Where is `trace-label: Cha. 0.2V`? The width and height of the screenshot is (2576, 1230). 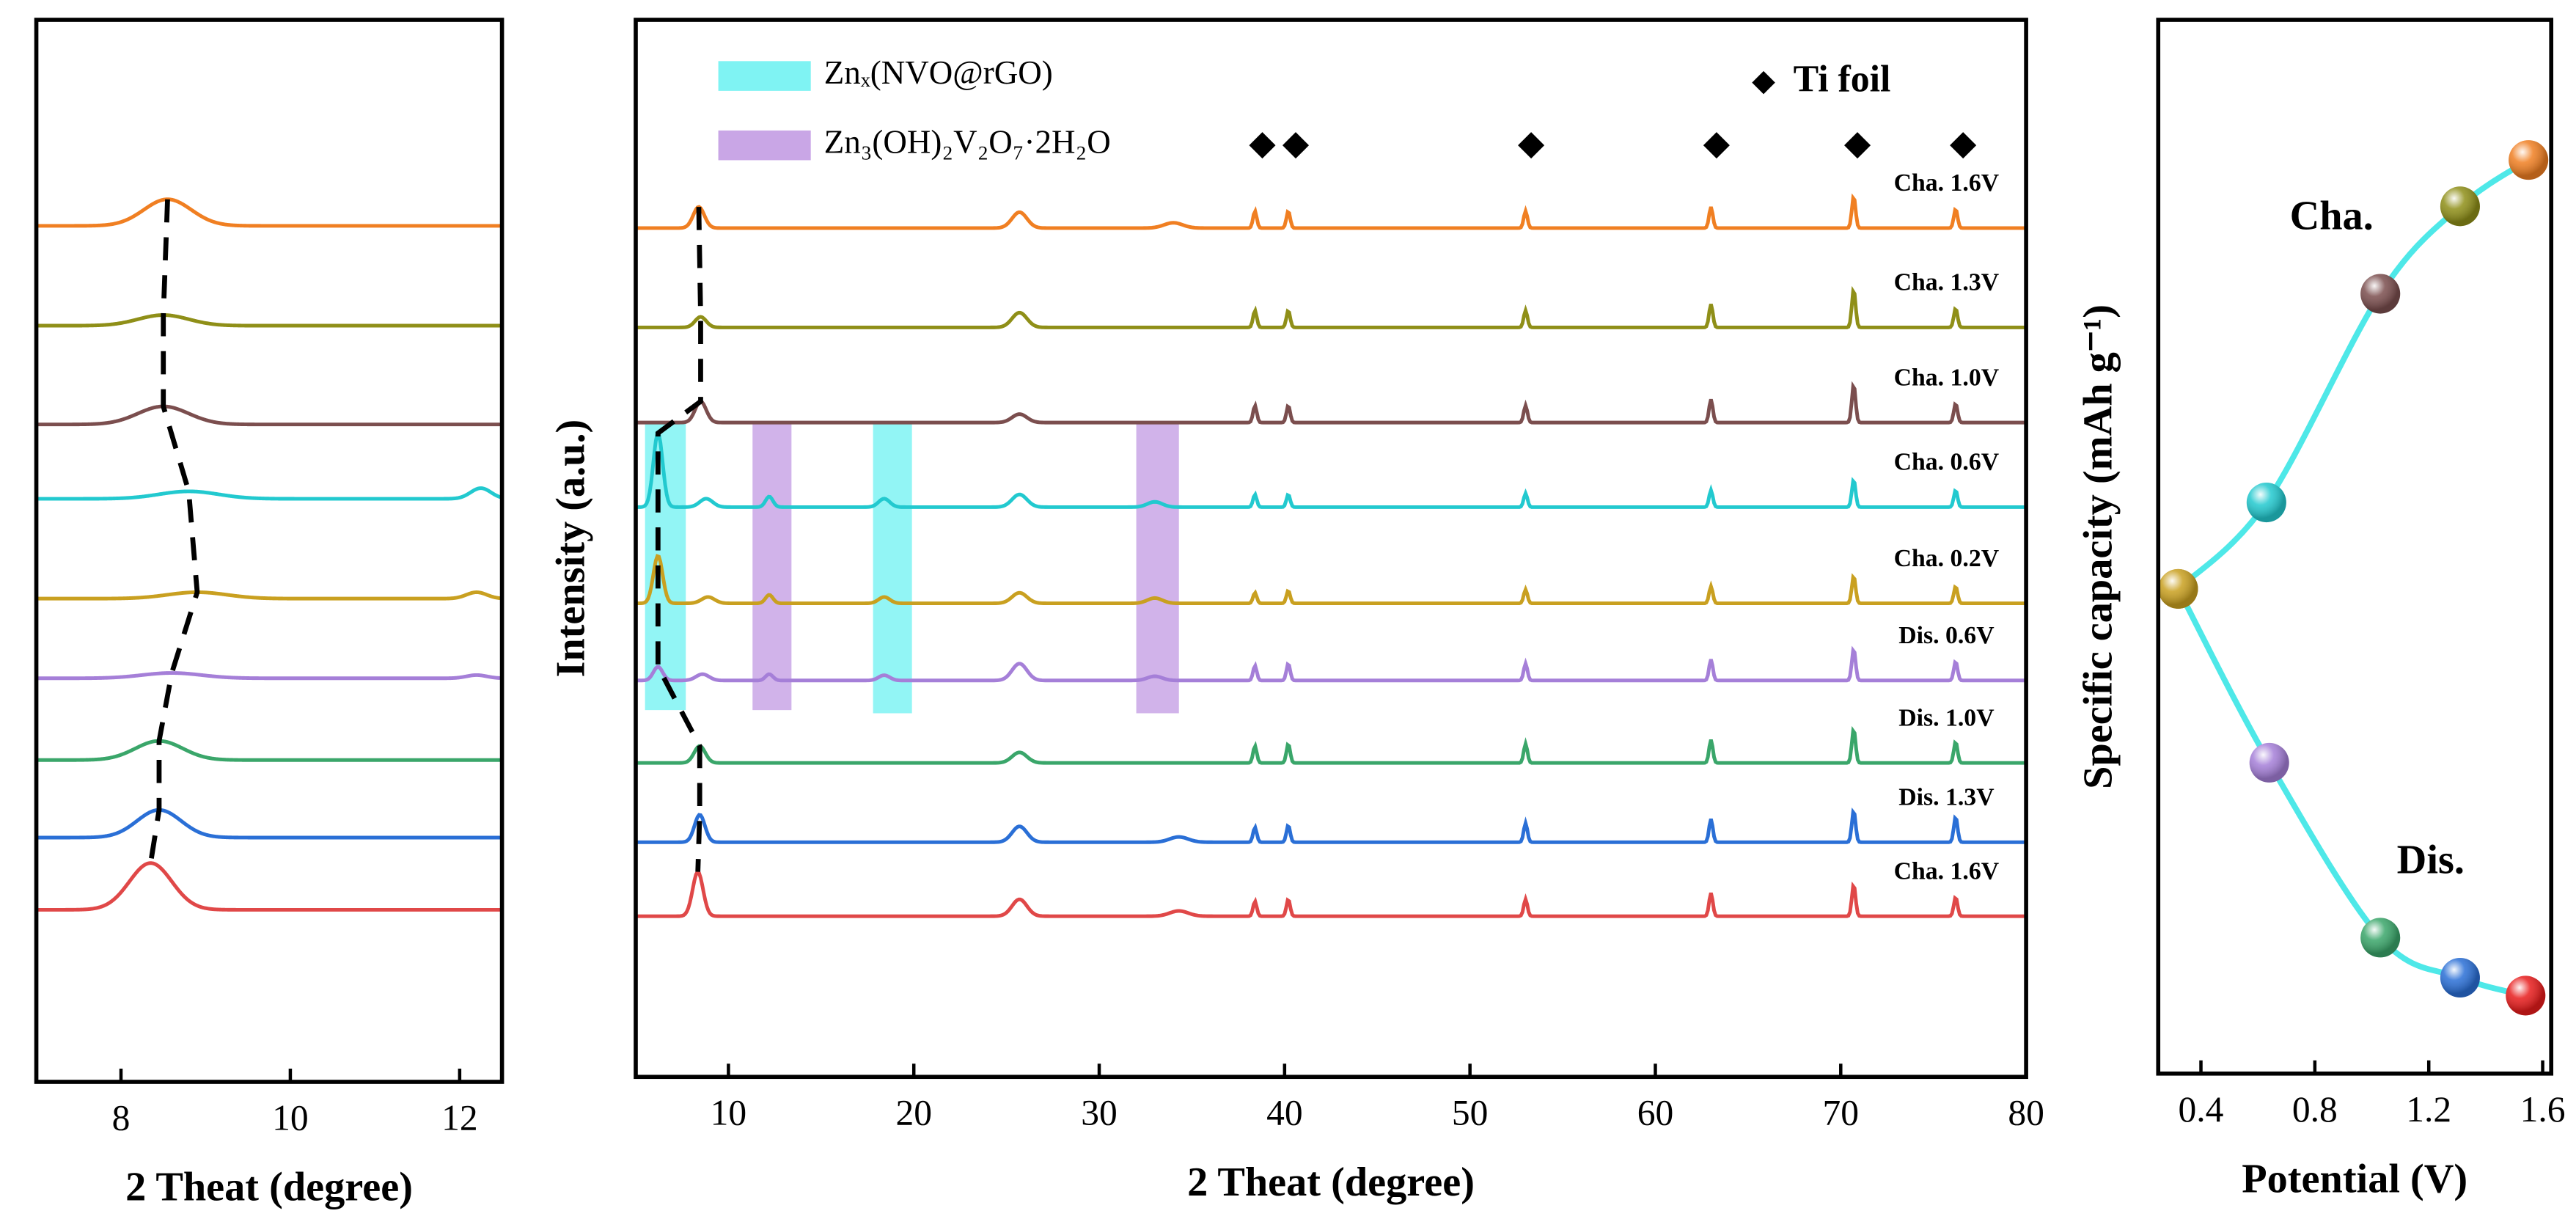
trace-label: Cha. 0.2V is located at coordinates (1947, 558).